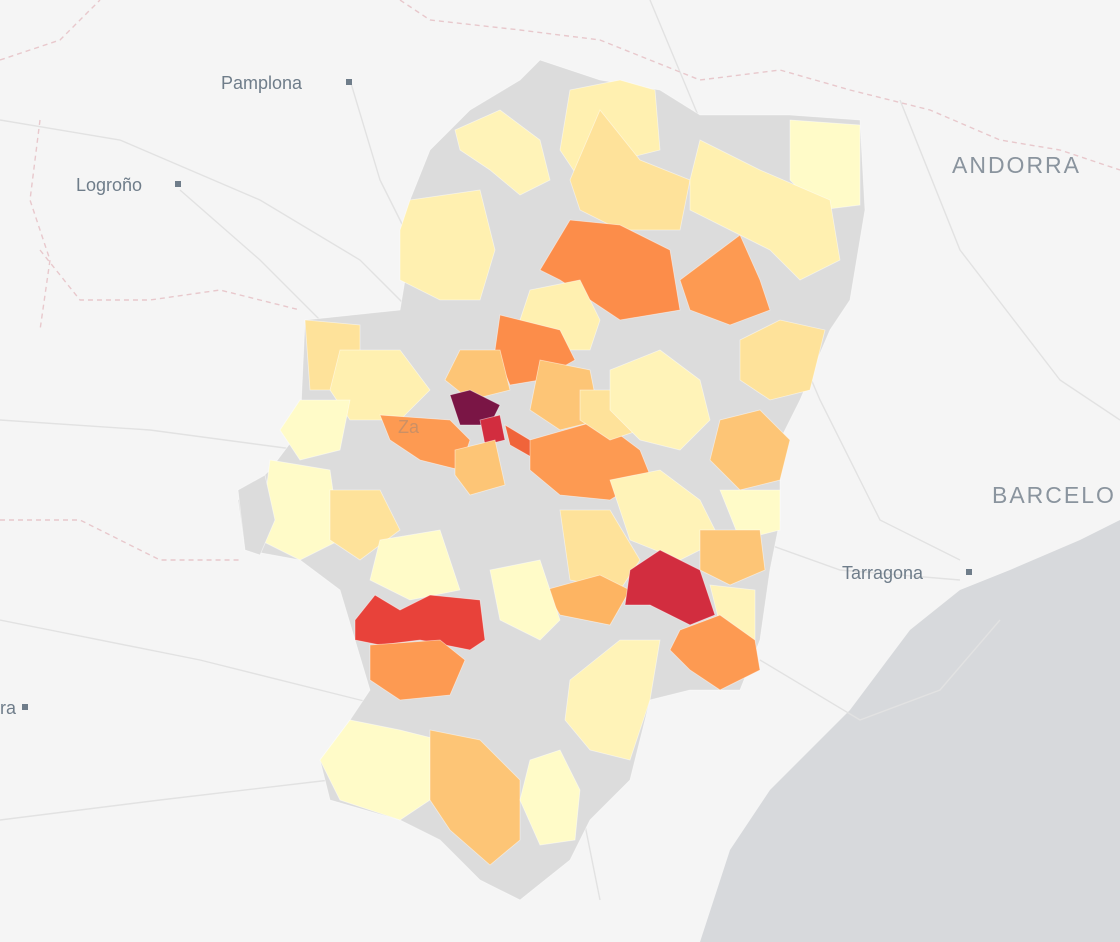 The image size is (1120, 942). What do you see at coordinates (1016, 165) in the screenshot?
I see `country-label: ANDORRA` at bounding box center [1016, 165].